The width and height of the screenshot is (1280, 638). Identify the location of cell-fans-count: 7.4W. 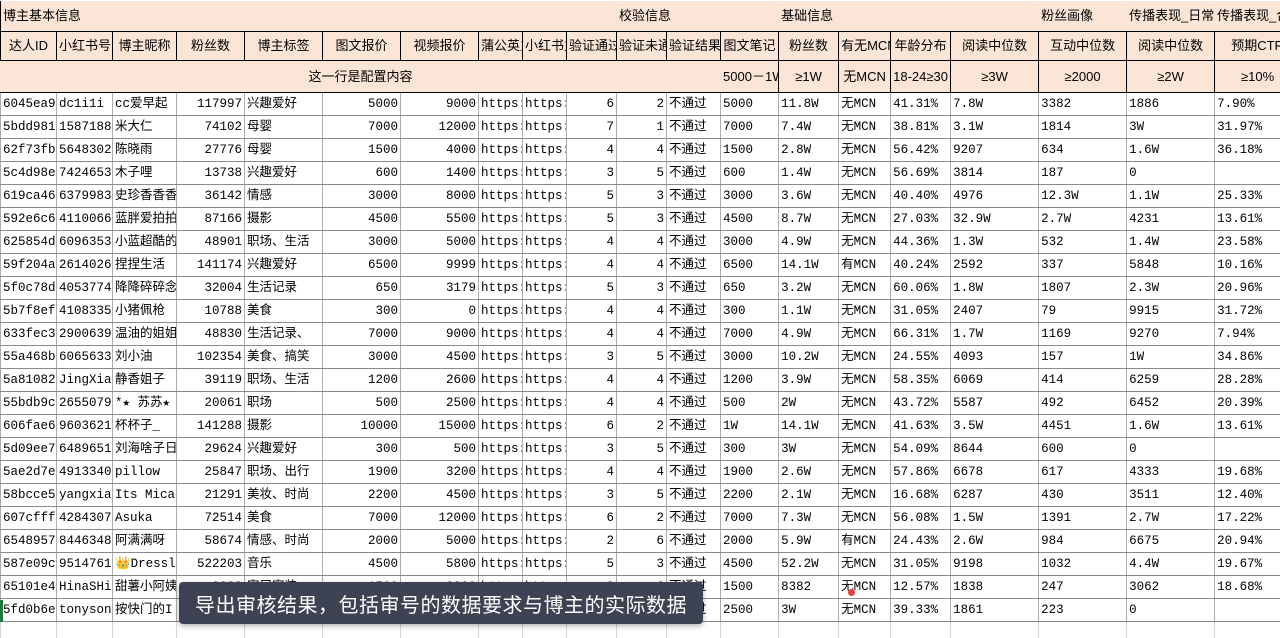
(809, 127).